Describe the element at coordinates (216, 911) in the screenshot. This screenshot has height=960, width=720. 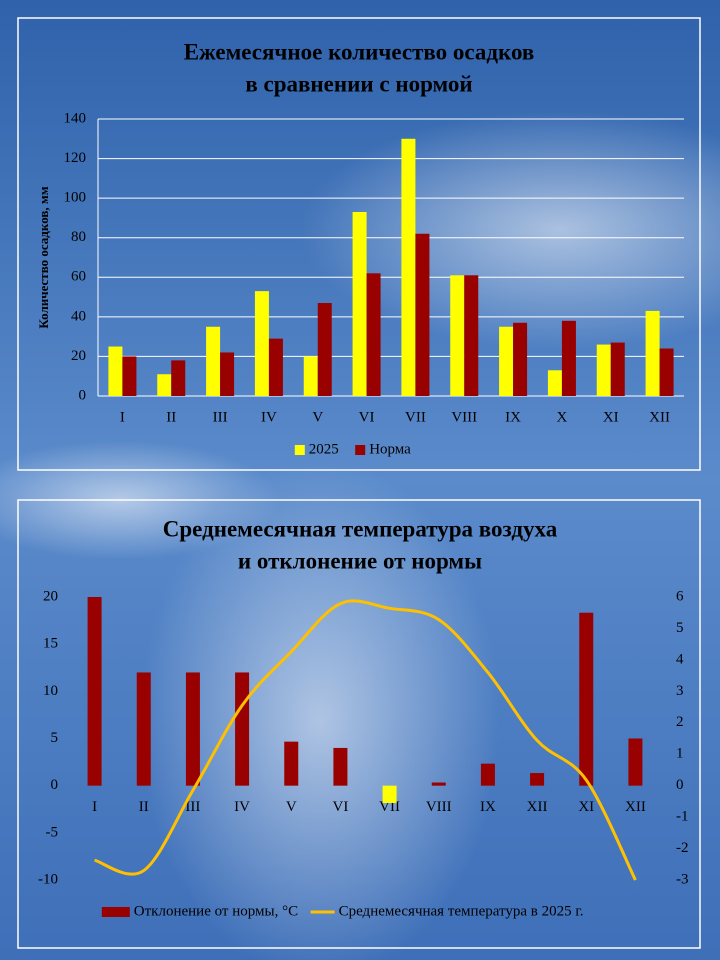
I see `legend-label: Отклонение от нормы, °С` at that location.